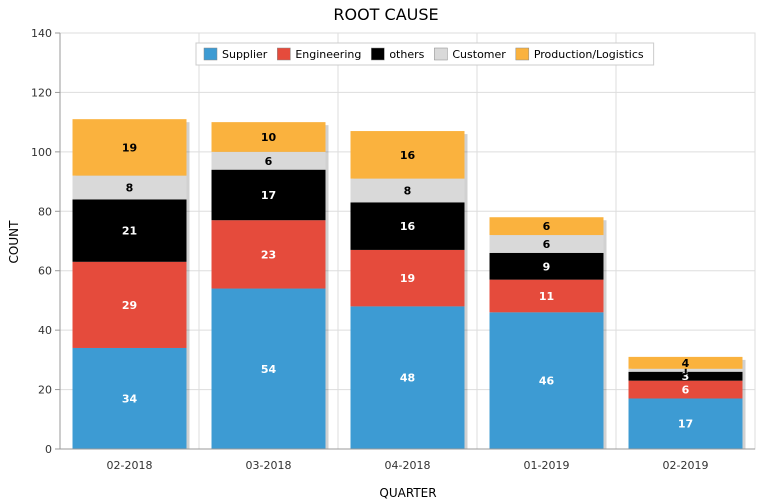 This screenshot has width=768, height=504. What do you see at coordinates (41, 33) in the screenshot?
I see `y-tick-label: 140` at bounding box center [41, 33].